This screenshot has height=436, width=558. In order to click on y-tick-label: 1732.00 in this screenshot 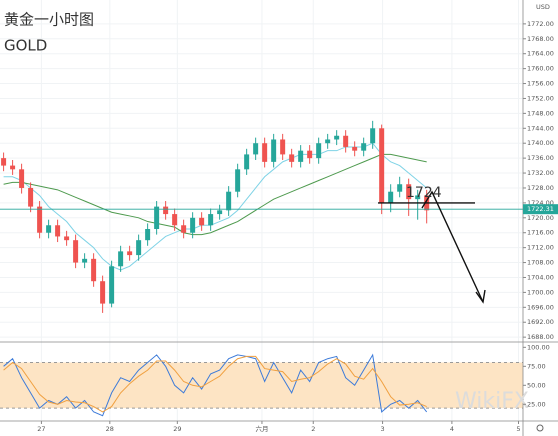, I will do `click(540, 173)`.